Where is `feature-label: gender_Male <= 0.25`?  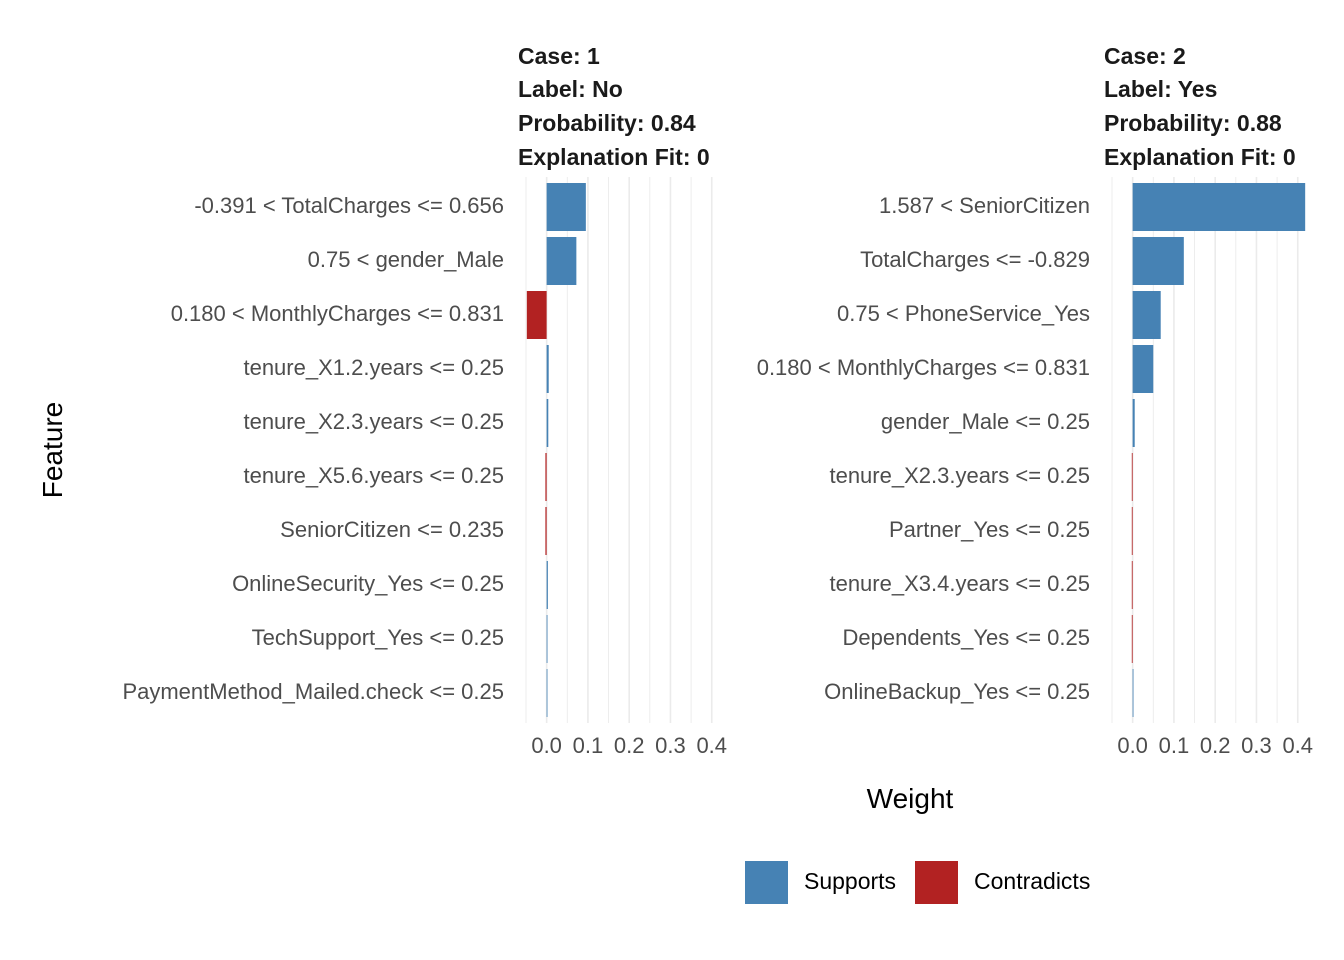 feature-label: gender_Male <= 0.25 is located at coordinates (985, 421).